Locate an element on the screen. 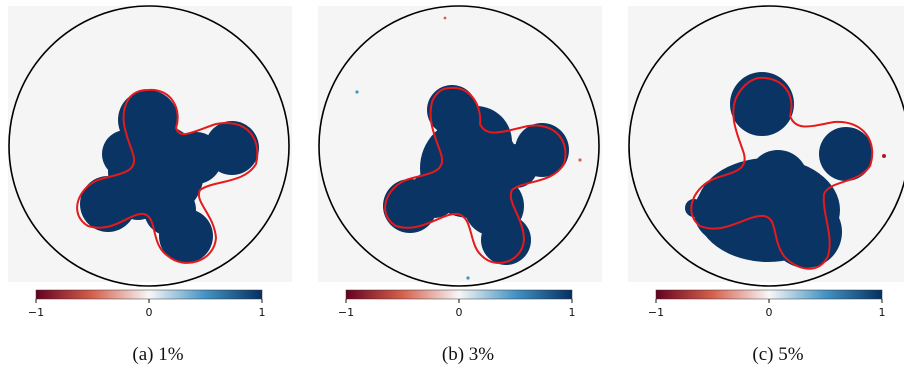  noise-speckle is located at coordinates (884, 156).